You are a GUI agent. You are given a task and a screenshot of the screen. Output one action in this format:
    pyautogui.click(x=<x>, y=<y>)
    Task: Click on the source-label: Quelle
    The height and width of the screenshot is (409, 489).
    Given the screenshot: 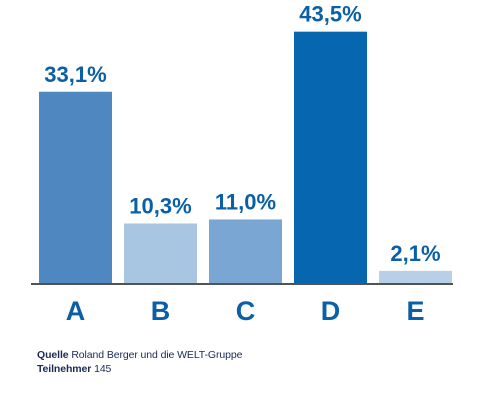 What is the action you would take?
    pyautogui.click(x=53, y=355)
    